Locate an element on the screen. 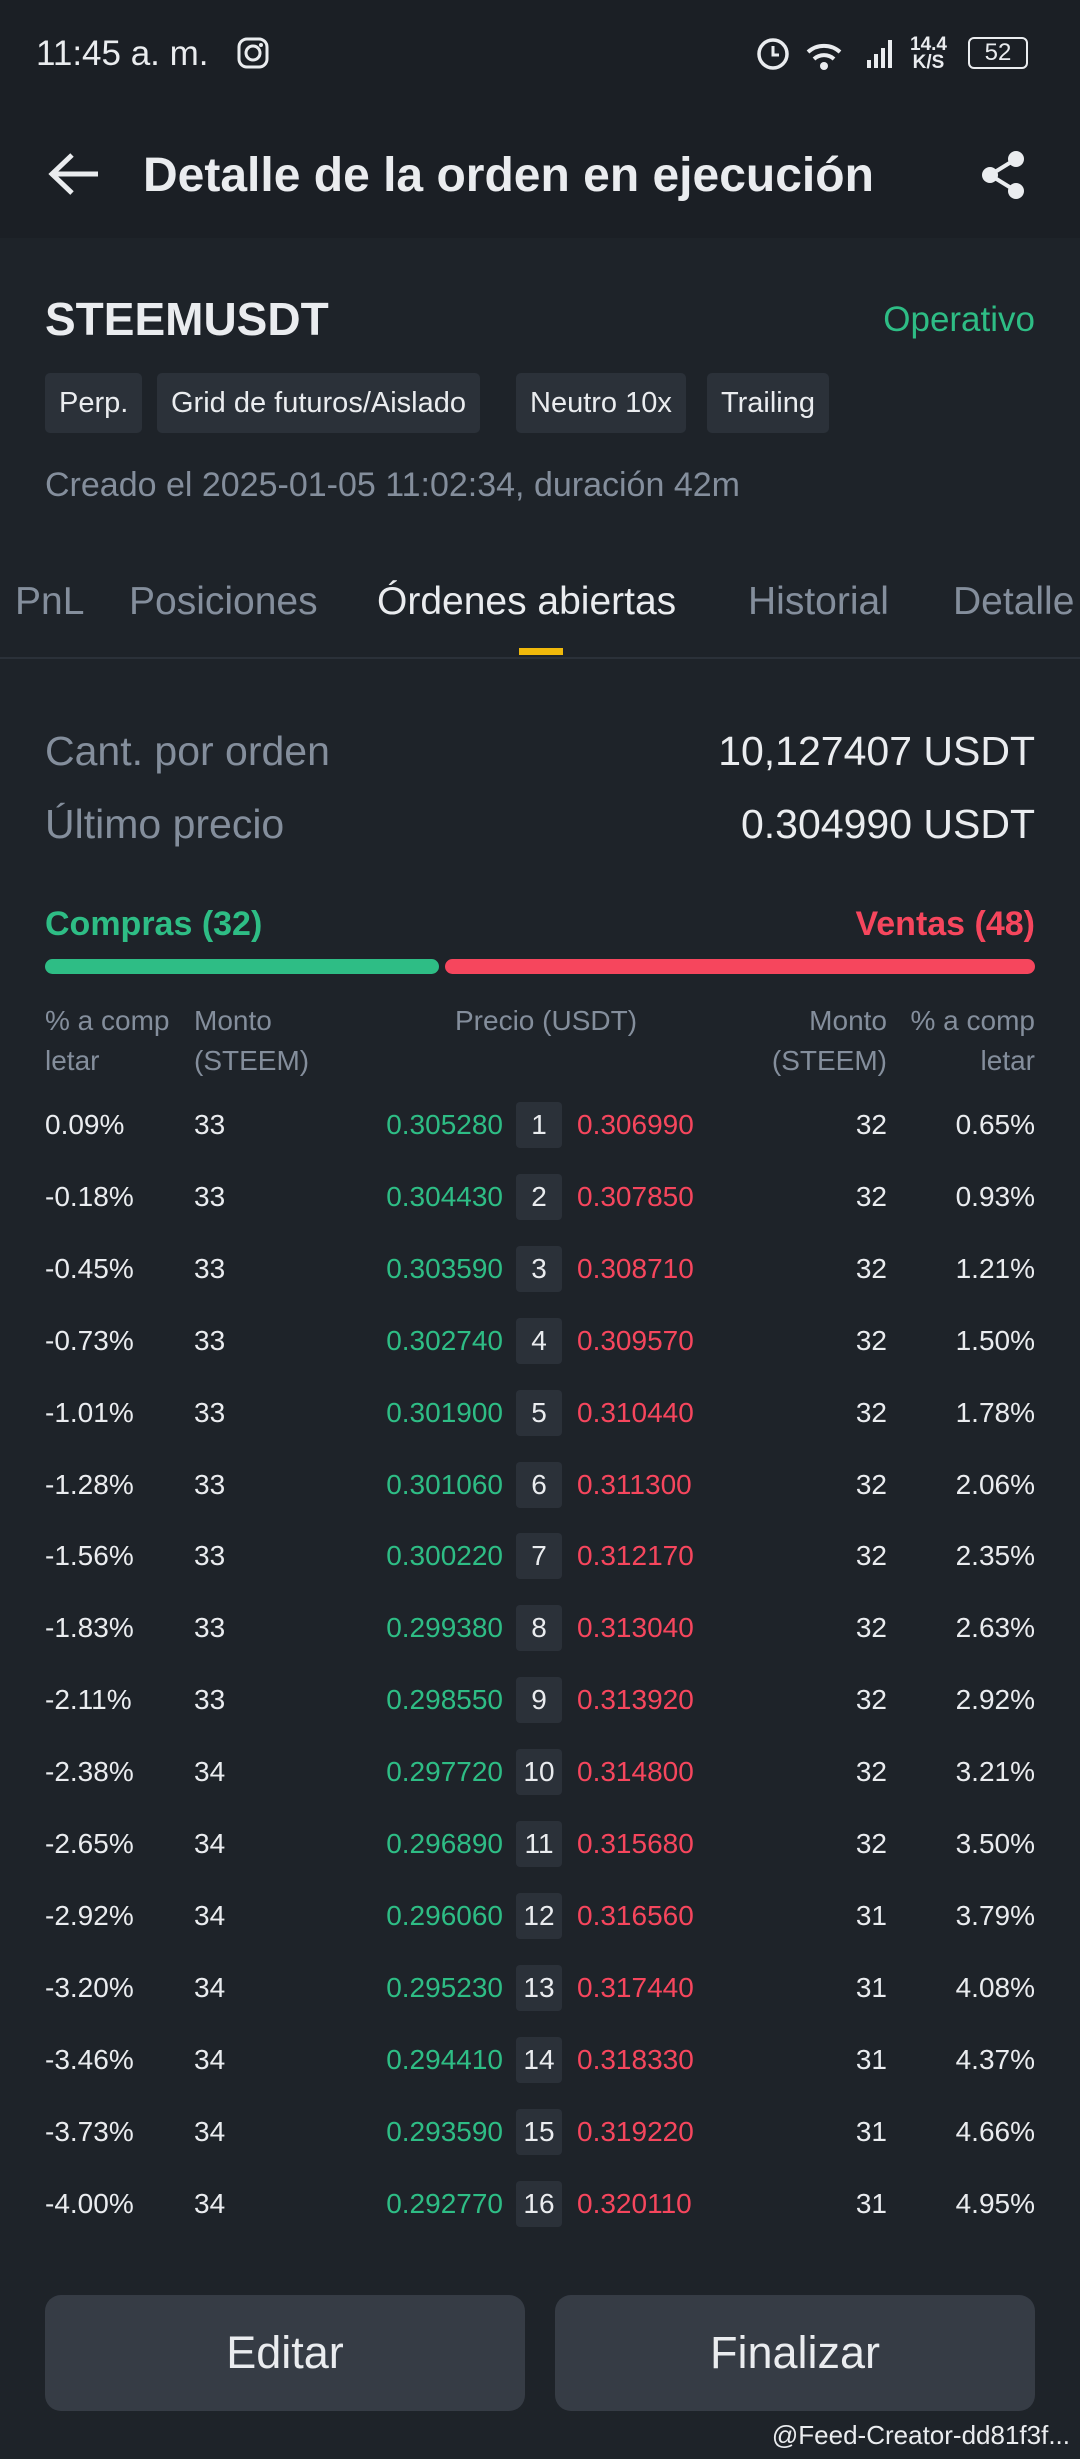 The width and height of the screenshot is (1080, 2459). level: 15 is located at coordinates (539, 2131).